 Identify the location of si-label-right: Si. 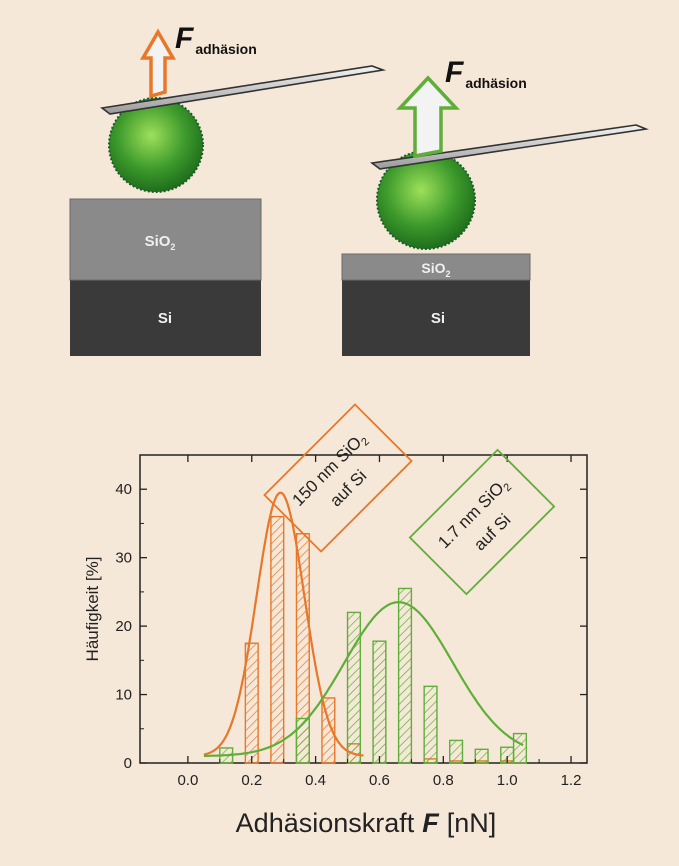
(438, 318).